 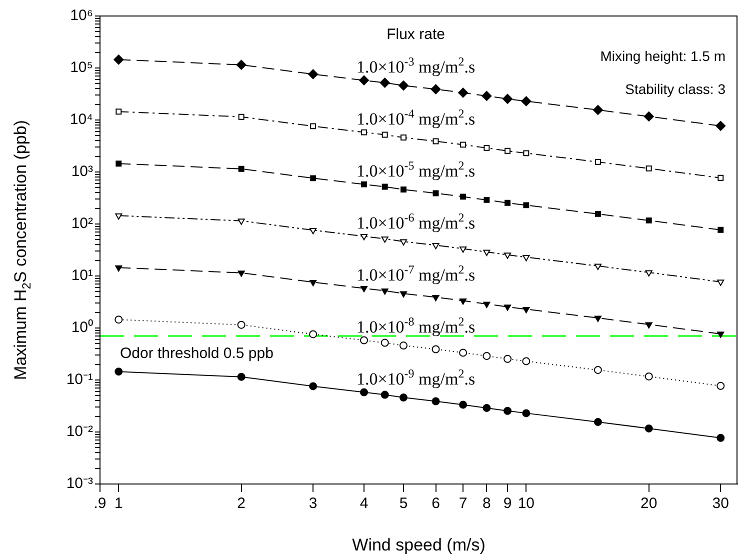 I want to click on y-tick-label: 10⁻², so click(x=79, y=431).